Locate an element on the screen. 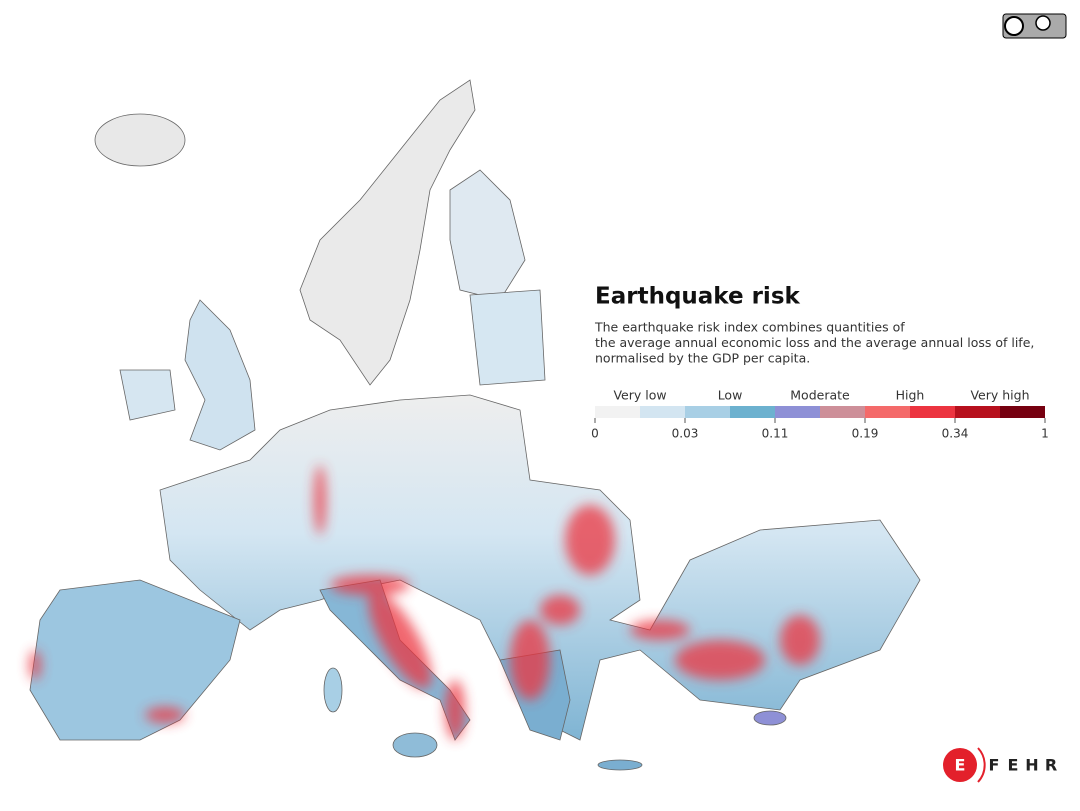 This screenshot has width=1080, height=811. ireland is located at coordinates (147, 395).